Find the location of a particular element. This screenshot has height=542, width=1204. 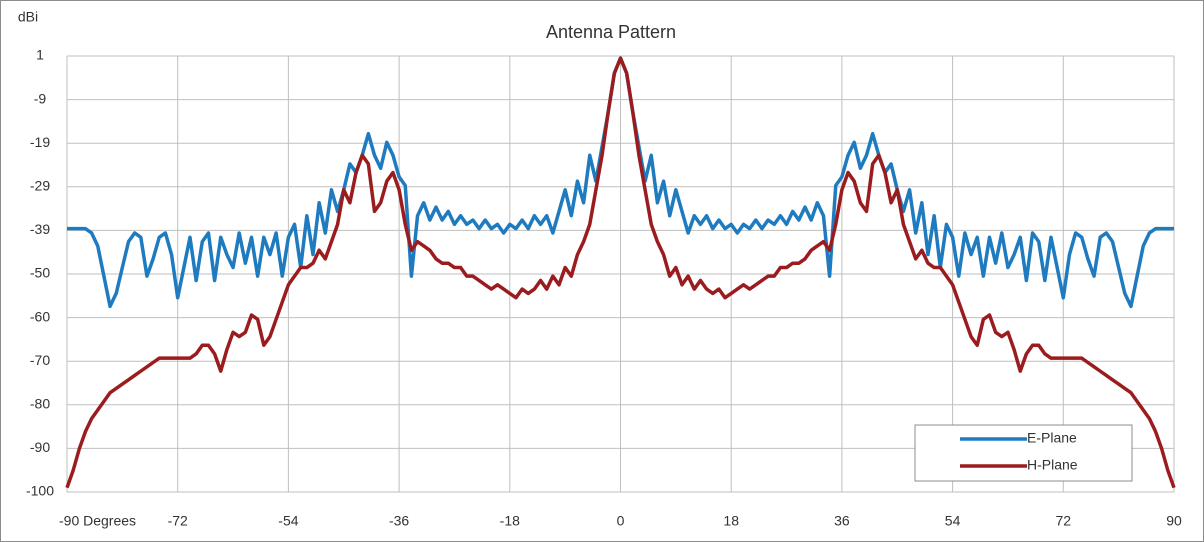

legend-box is located at coordinates (1023, 453).